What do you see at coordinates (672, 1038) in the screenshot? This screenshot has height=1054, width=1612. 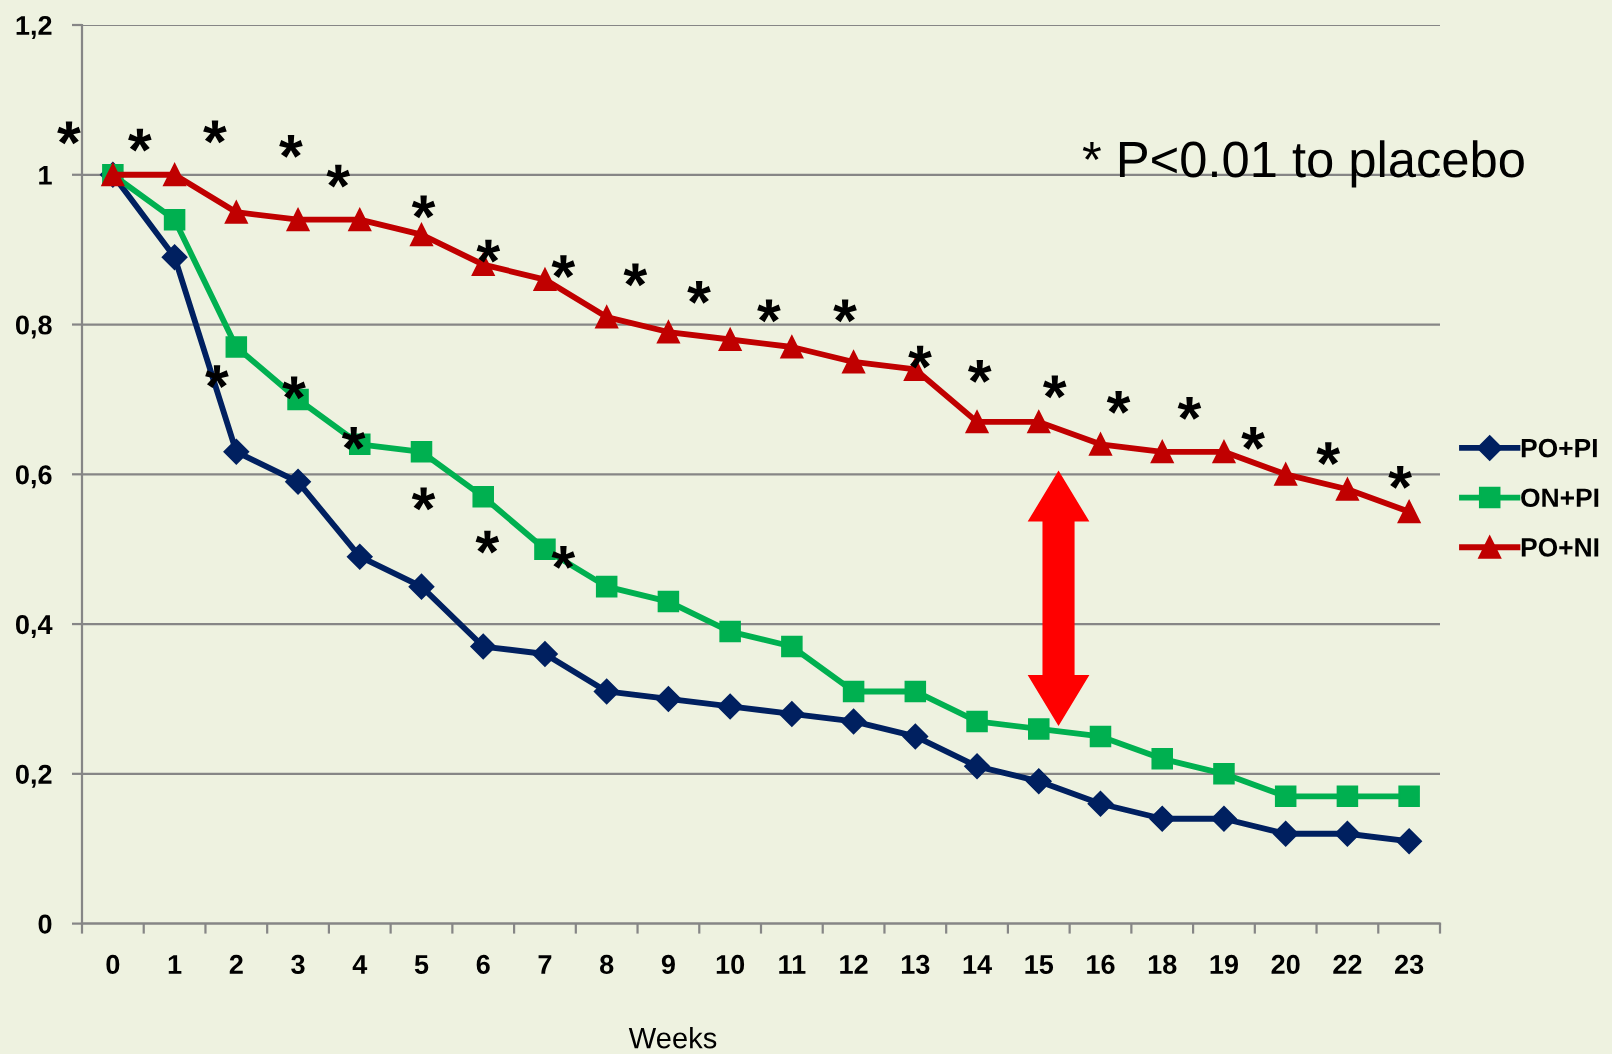 I see `x-axis-title: Weeks` at bounding box center [672, 1038].